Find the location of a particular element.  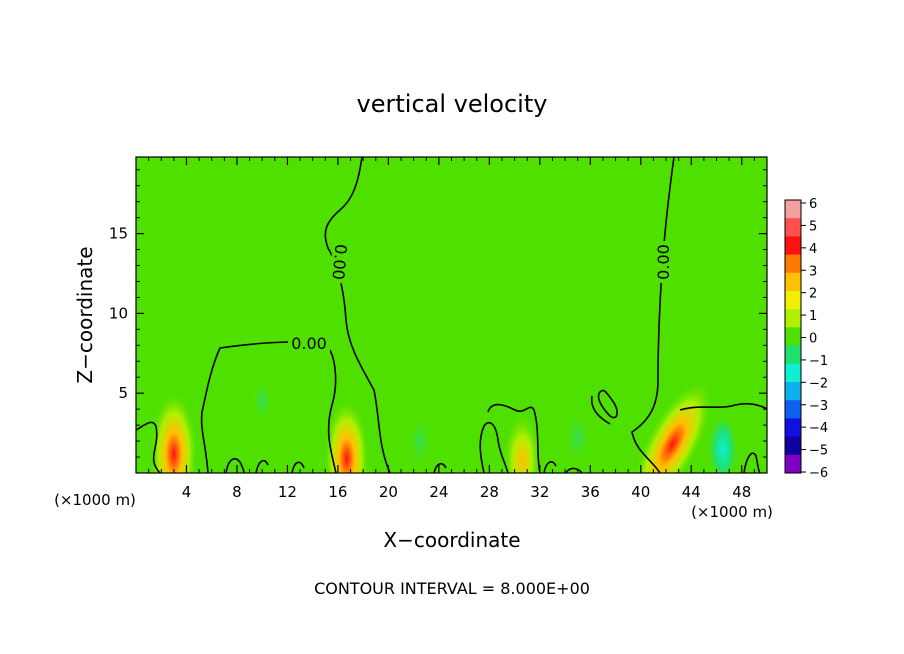

colorbar-tick-label: 6 is located at coordinates (813, 204).